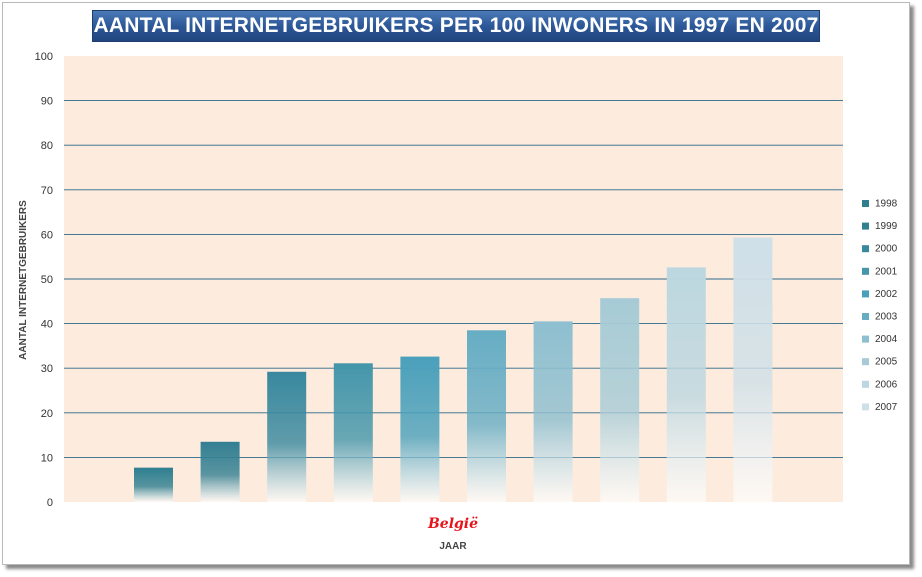  What do you see at coordinates (453, 546) in the screenshot?
I see `x-axis-label: JAAR` at bounding box center [453, 546].